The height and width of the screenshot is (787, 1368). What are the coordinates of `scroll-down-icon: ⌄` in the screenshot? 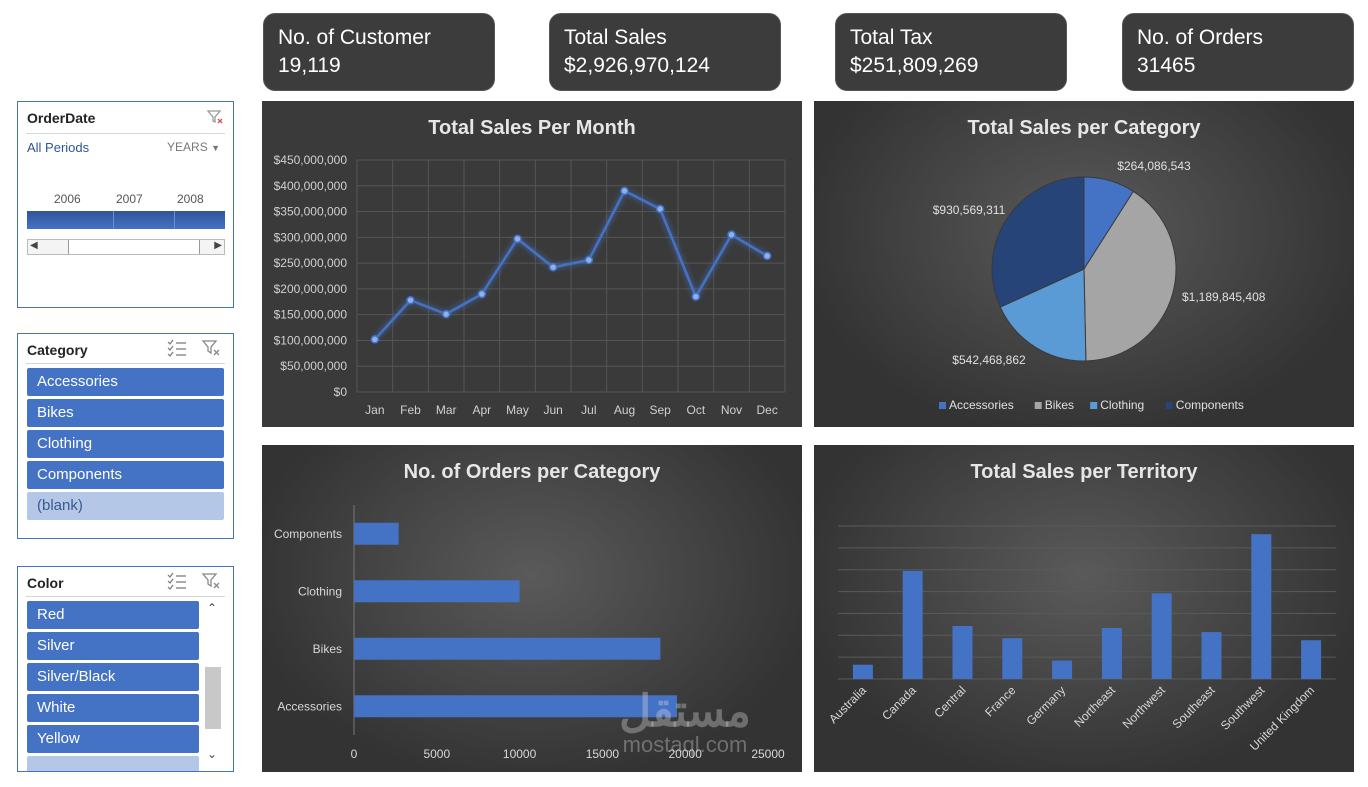 It's located at (212, 754).